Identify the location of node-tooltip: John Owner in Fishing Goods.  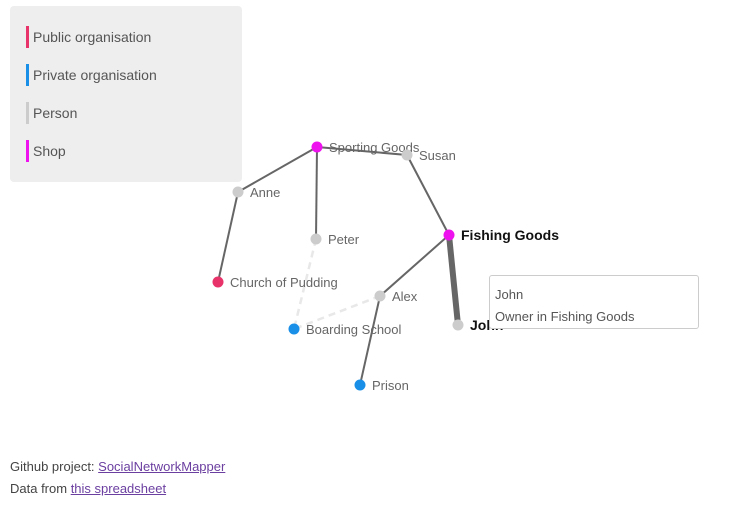
(594, 302).